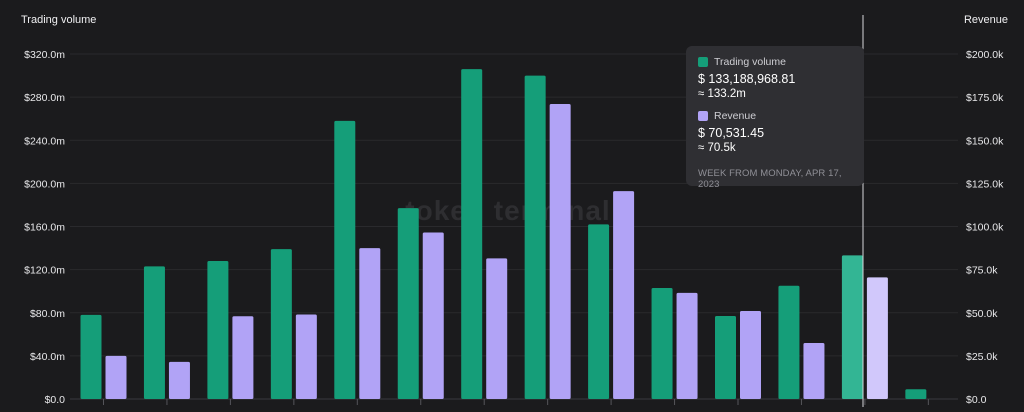  I want to click on y-left-tick-label: $240.0m, so click(44, 141).